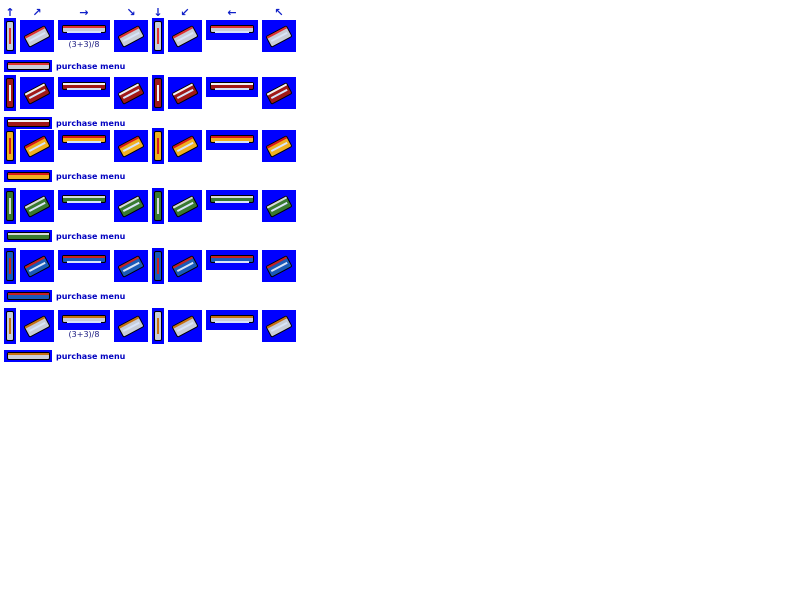  Describe the element at coordinates (84, 12) in the screenshot. I see `direction-arrow-icon: →` at that location.